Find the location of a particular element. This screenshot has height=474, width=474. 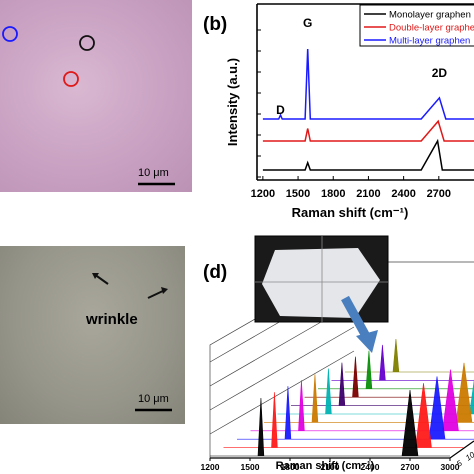

graphene-flake-shape is located at coordinates (321, 283).